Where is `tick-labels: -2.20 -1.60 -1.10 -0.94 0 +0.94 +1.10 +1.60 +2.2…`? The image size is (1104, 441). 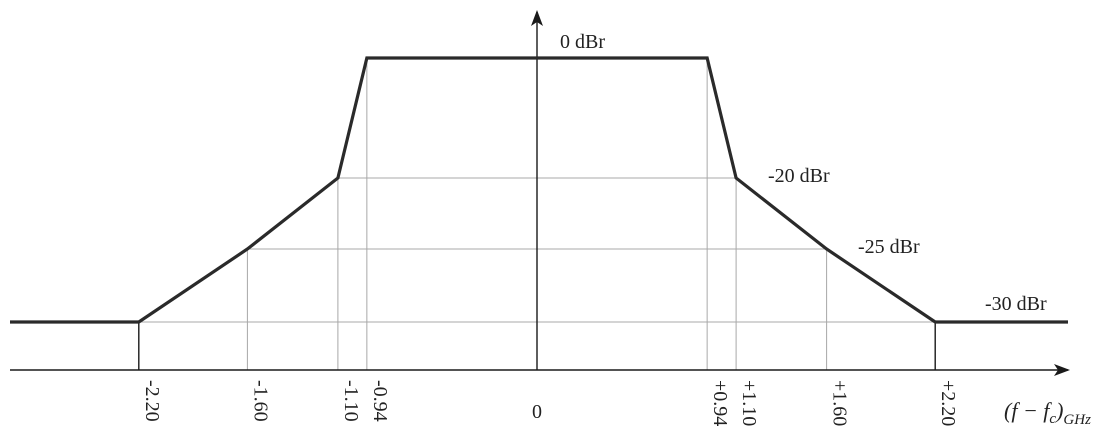
tick-labels: -2.20 -1.60 -1.10 -0.94 0 +0.94 +1.10 +1.60 +2.2… is located at coordinates (550, 403).